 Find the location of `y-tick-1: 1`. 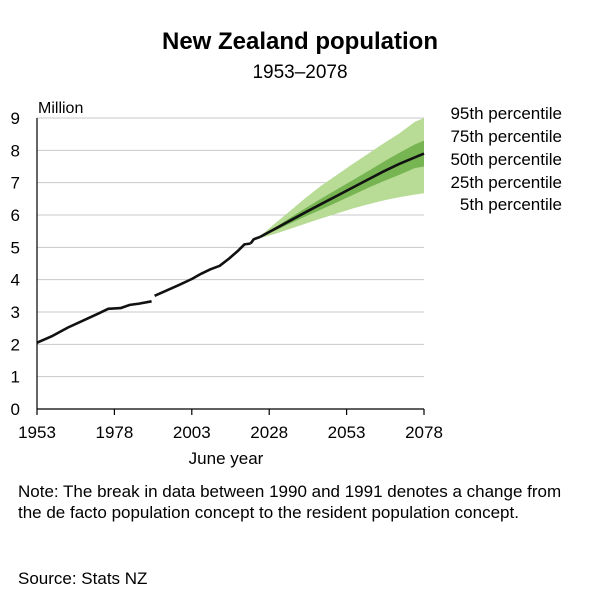

y-tick-1: 1 is located at coordinates (15, 377).